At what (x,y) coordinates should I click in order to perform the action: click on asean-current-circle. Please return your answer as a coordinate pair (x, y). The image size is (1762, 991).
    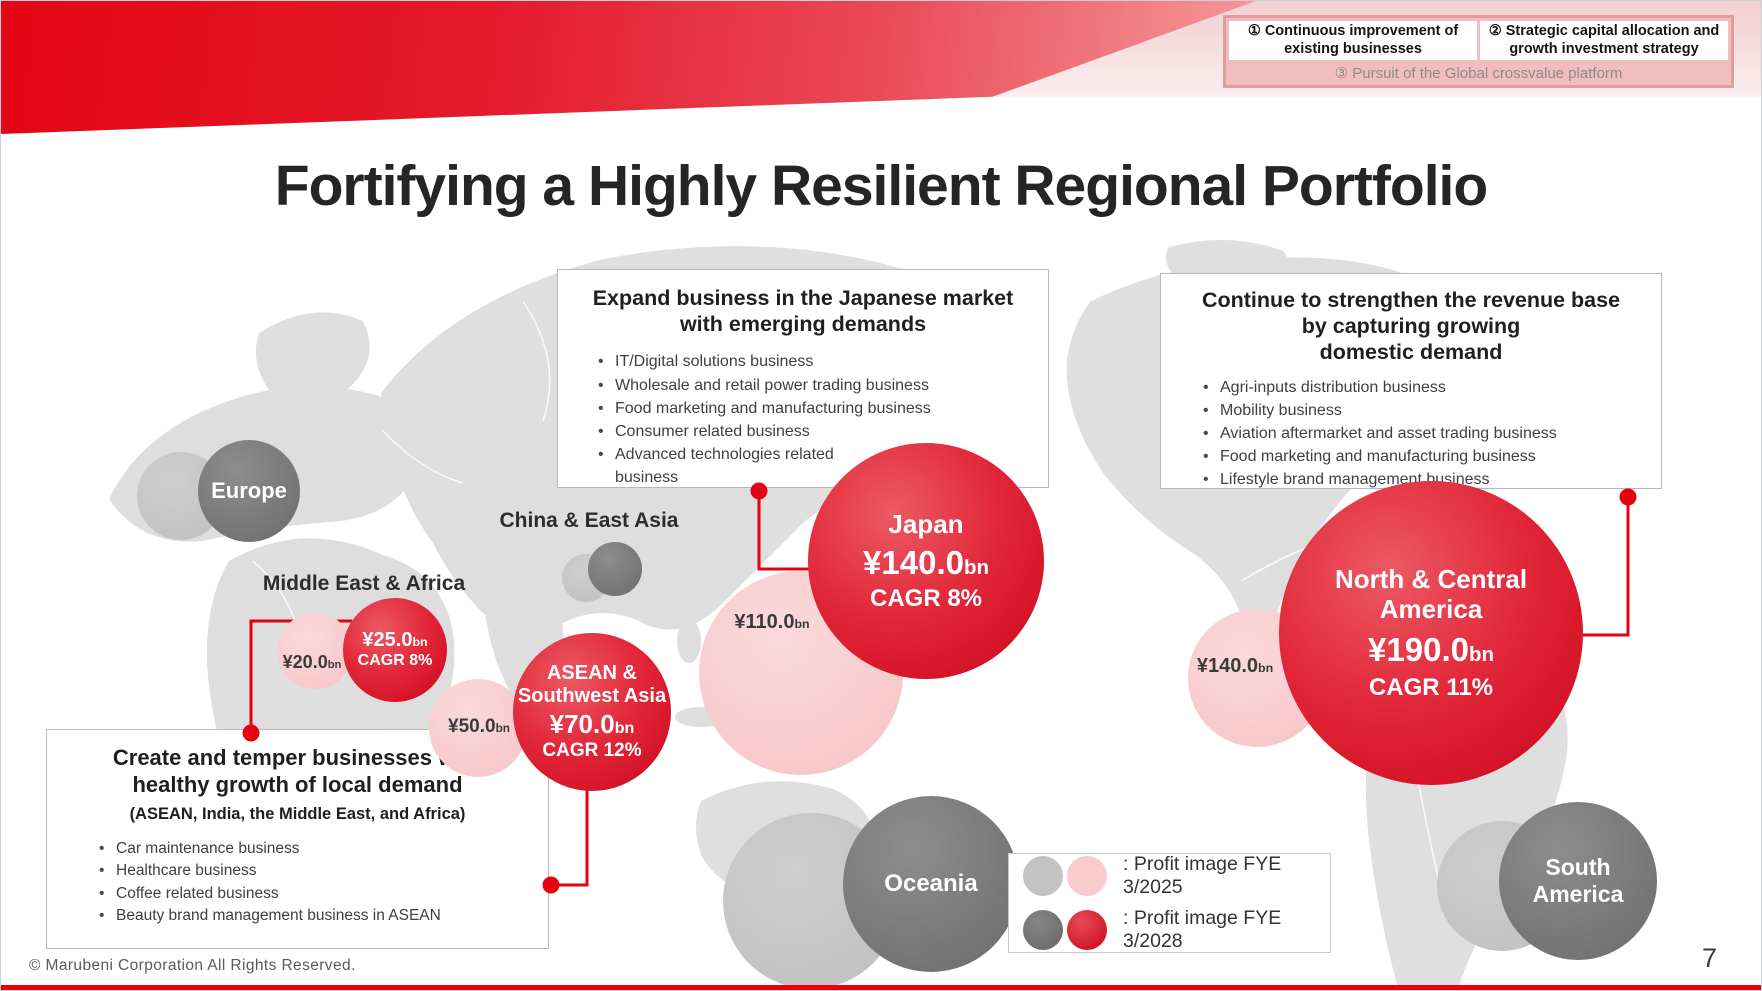
    Looking at the image, I should click on (478, 728).